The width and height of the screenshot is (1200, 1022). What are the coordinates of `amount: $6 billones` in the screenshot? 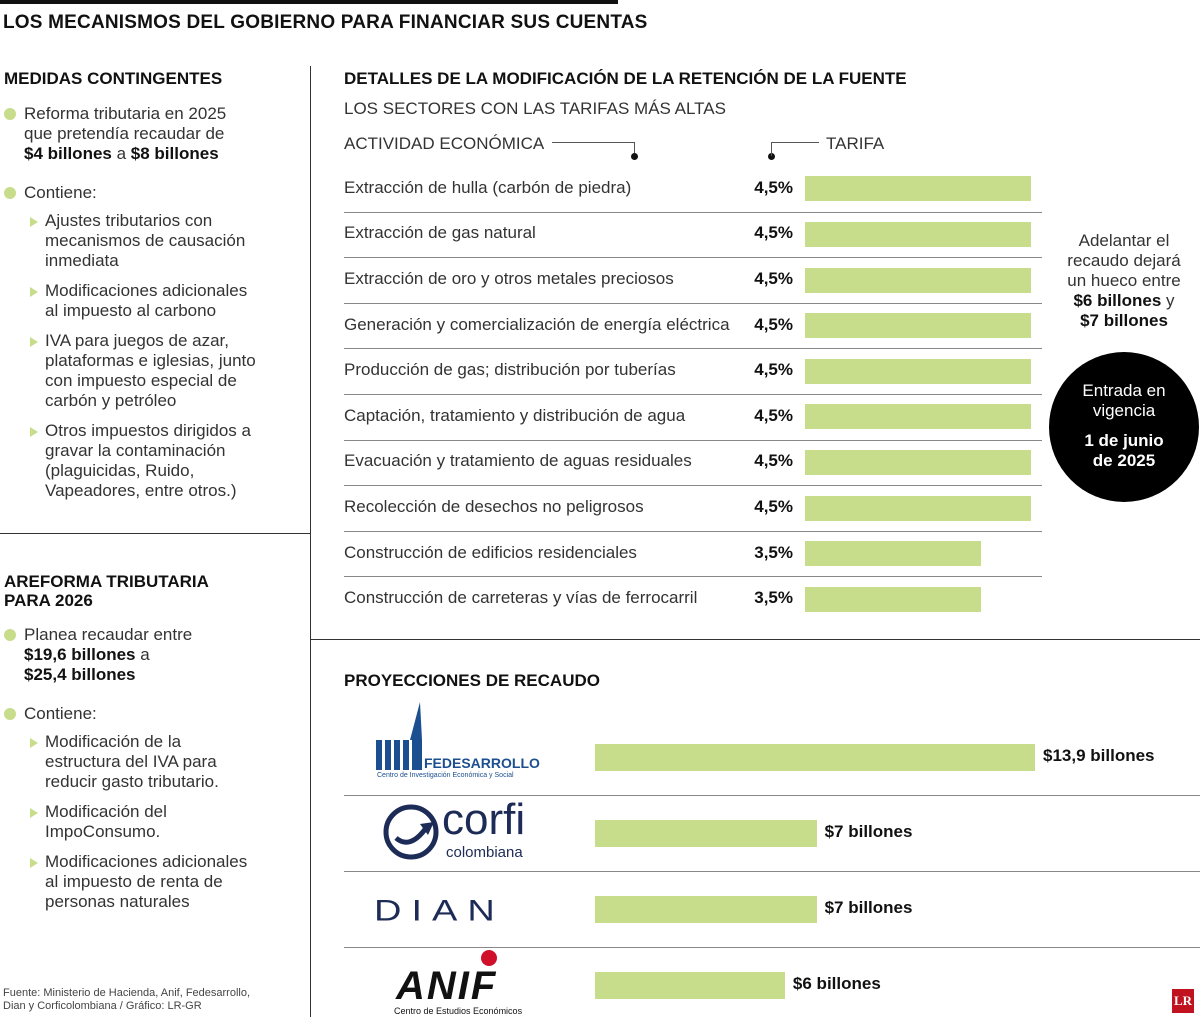 It's located at (1117, 300).